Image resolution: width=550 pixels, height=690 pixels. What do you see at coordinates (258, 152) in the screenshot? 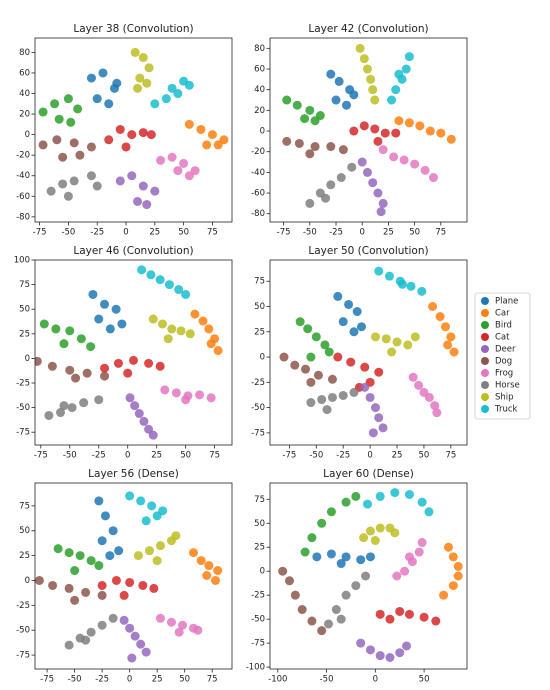
I see `y-tick-label: -20` at bounding box center [258, 152].